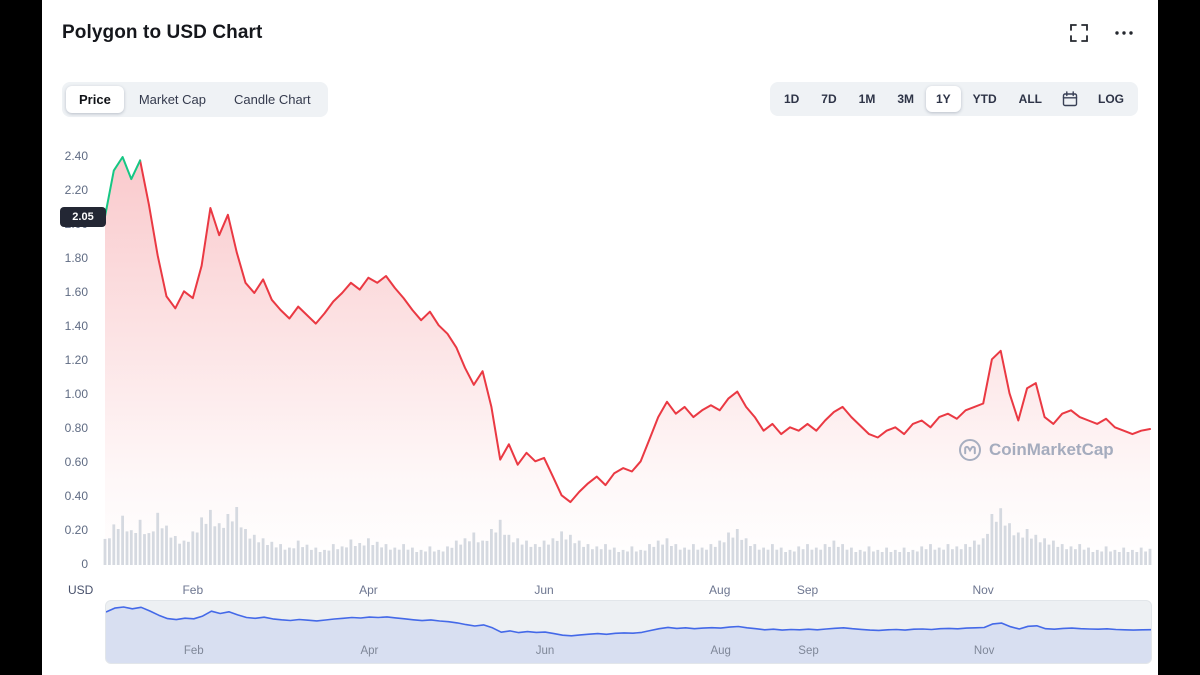  What do you see at coordinates (983, 590) in the screenshot?
I see `x-axis-label: Nov` at bounding box center [983, 590].